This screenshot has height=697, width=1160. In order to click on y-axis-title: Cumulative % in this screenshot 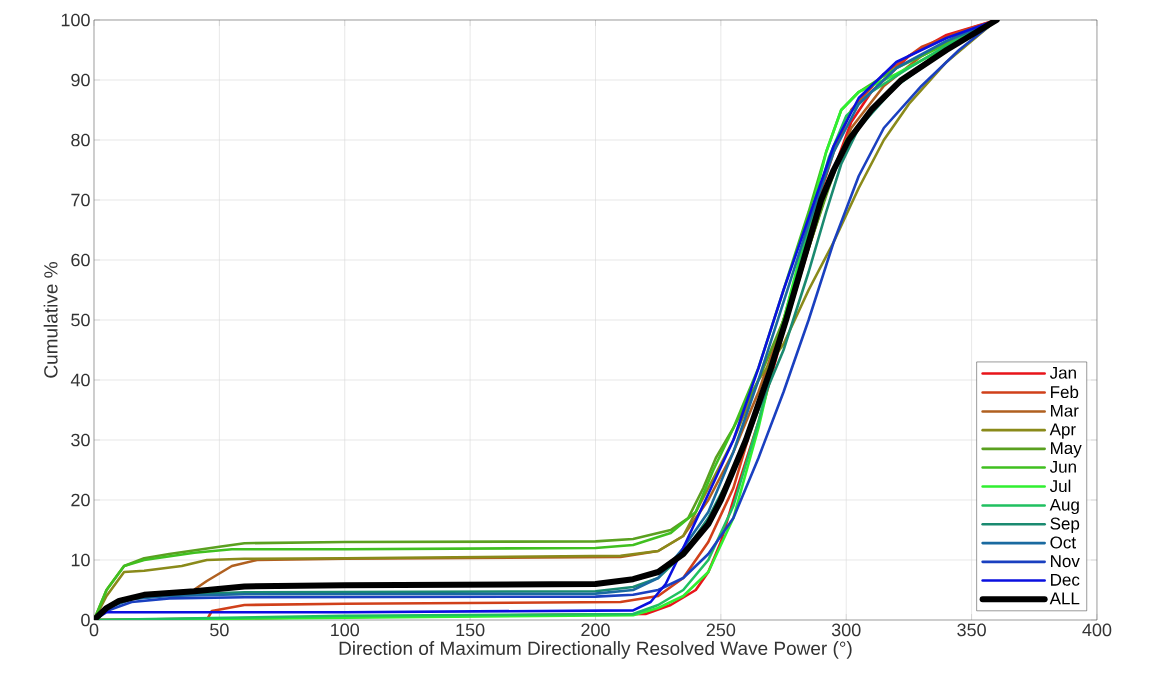, I will do `click(50, 320)`.